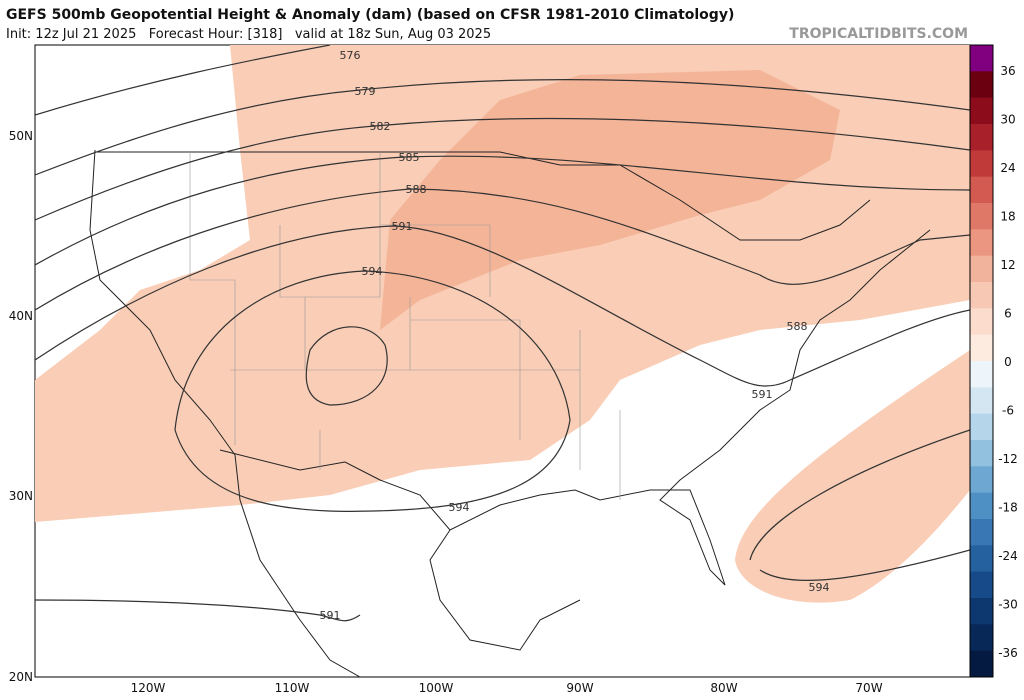 This screenshot has height=700, width=1024. I want to click on anomaly-area, so click(852, 476).